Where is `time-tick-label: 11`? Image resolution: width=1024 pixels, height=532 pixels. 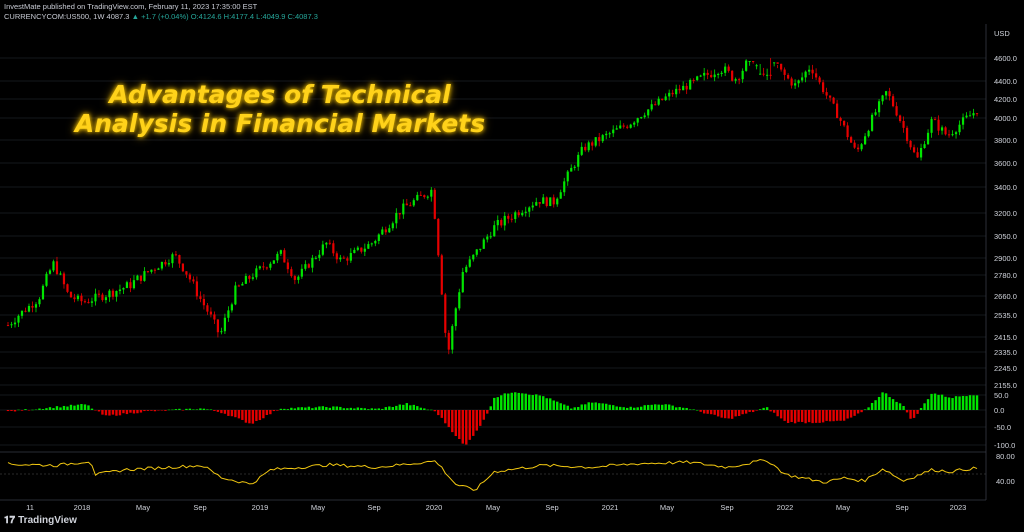
time-tick-label: 11 is located at coordinates (30, 507).